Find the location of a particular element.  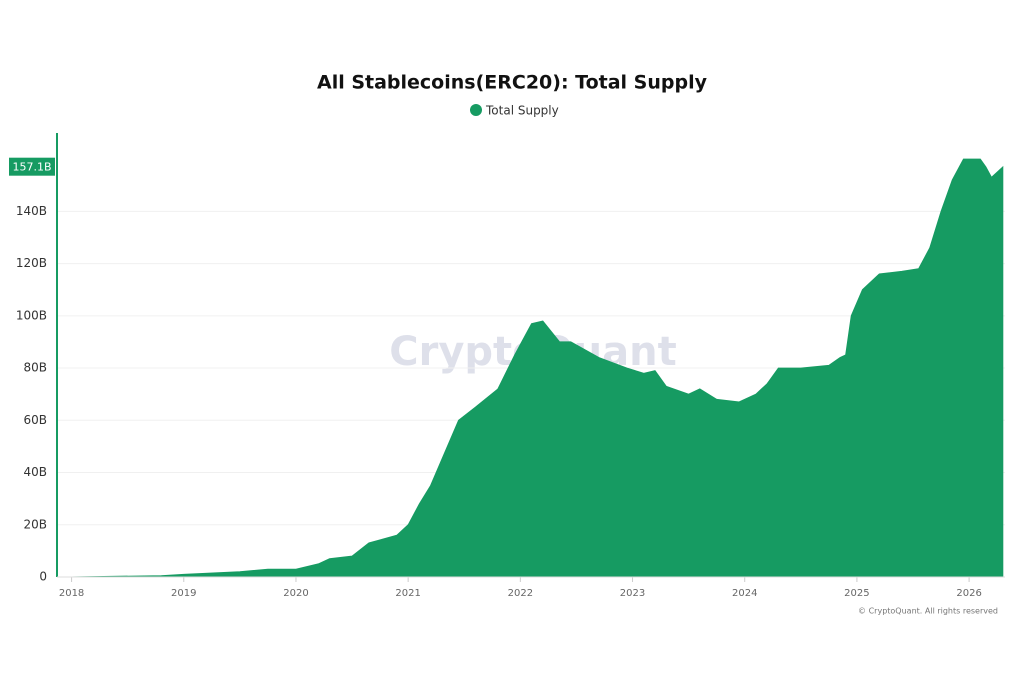

legend-label: Total Supply is located at coordinates (522, 111).